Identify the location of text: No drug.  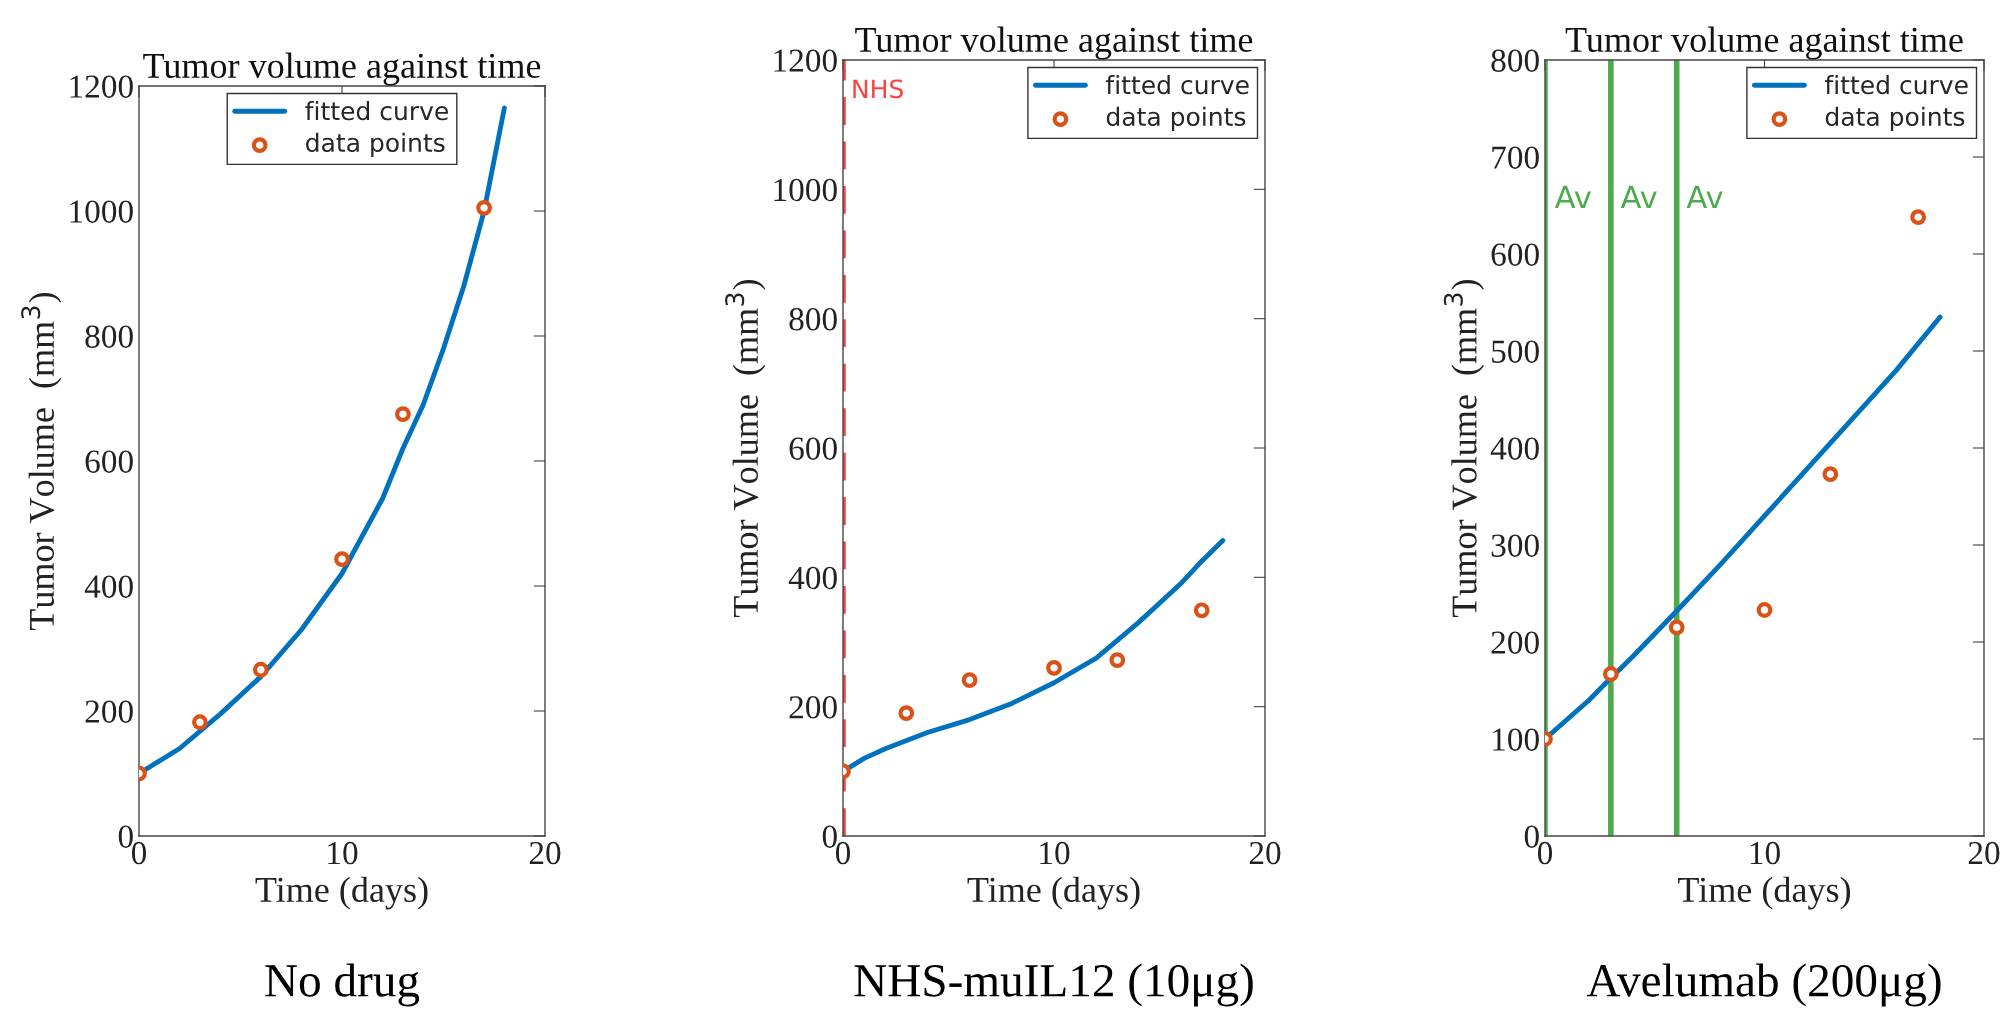
(342, 985).